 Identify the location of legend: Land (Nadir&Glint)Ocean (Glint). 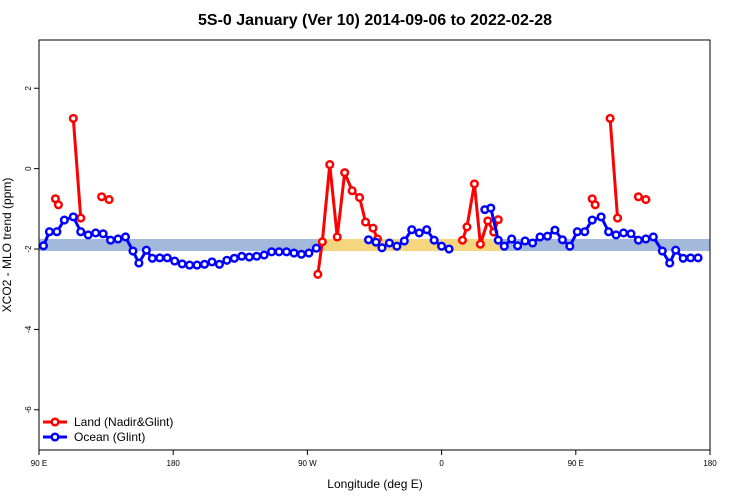
(108, 429).